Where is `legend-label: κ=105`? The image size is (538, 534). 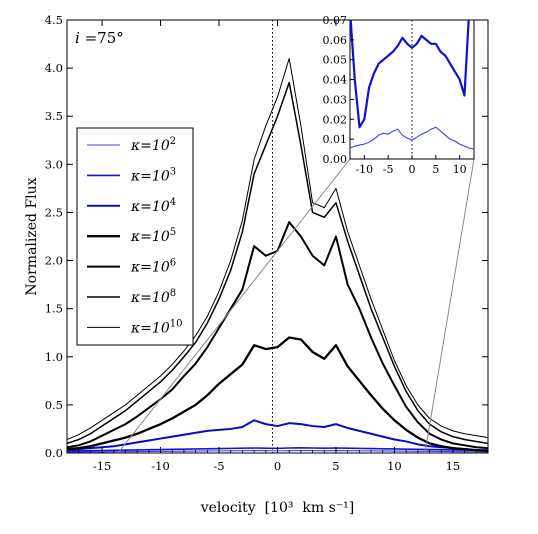
legend-label: κ=105 is located at coordinates (153, 236).